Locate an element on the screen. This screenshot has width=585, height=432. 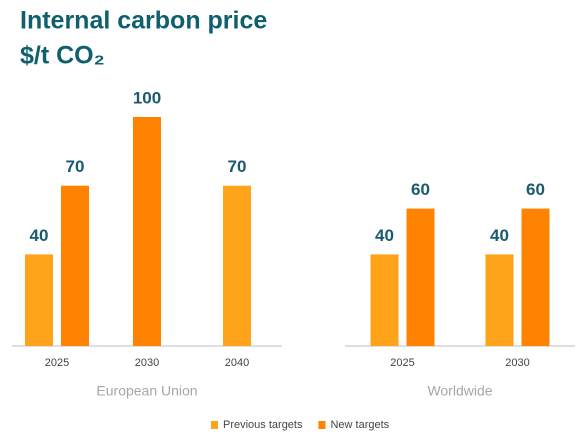
x-axis-label: Worldwide is located at coordinates (459, 391).